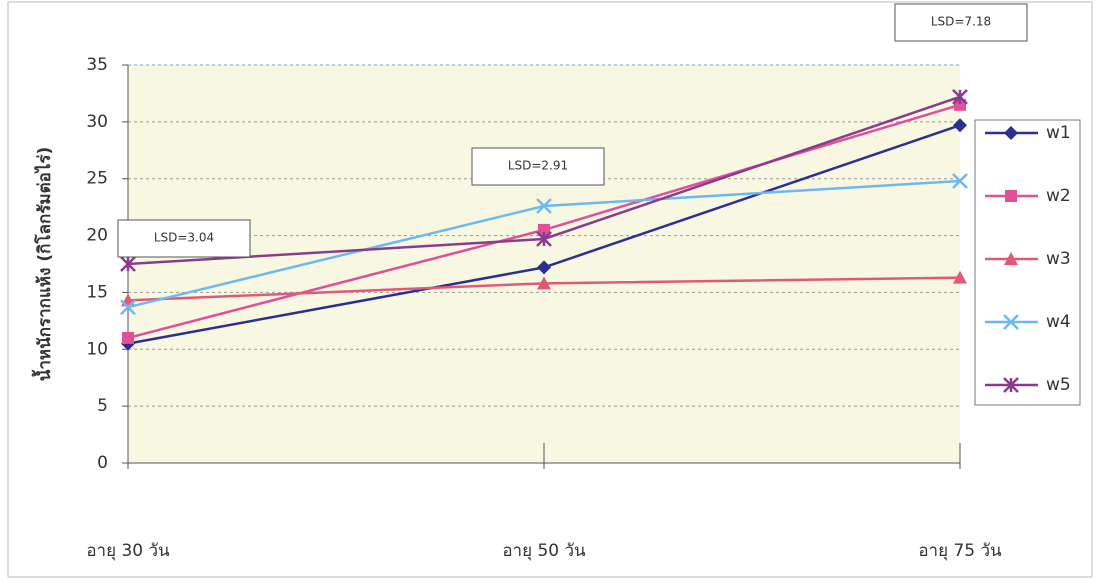 The height and width of the screenshot is (582, 1097). What do you see at coordinates (1058, 259) in the screenshot?
I see `legend-label: w3` at bounding box center [1058, 259].